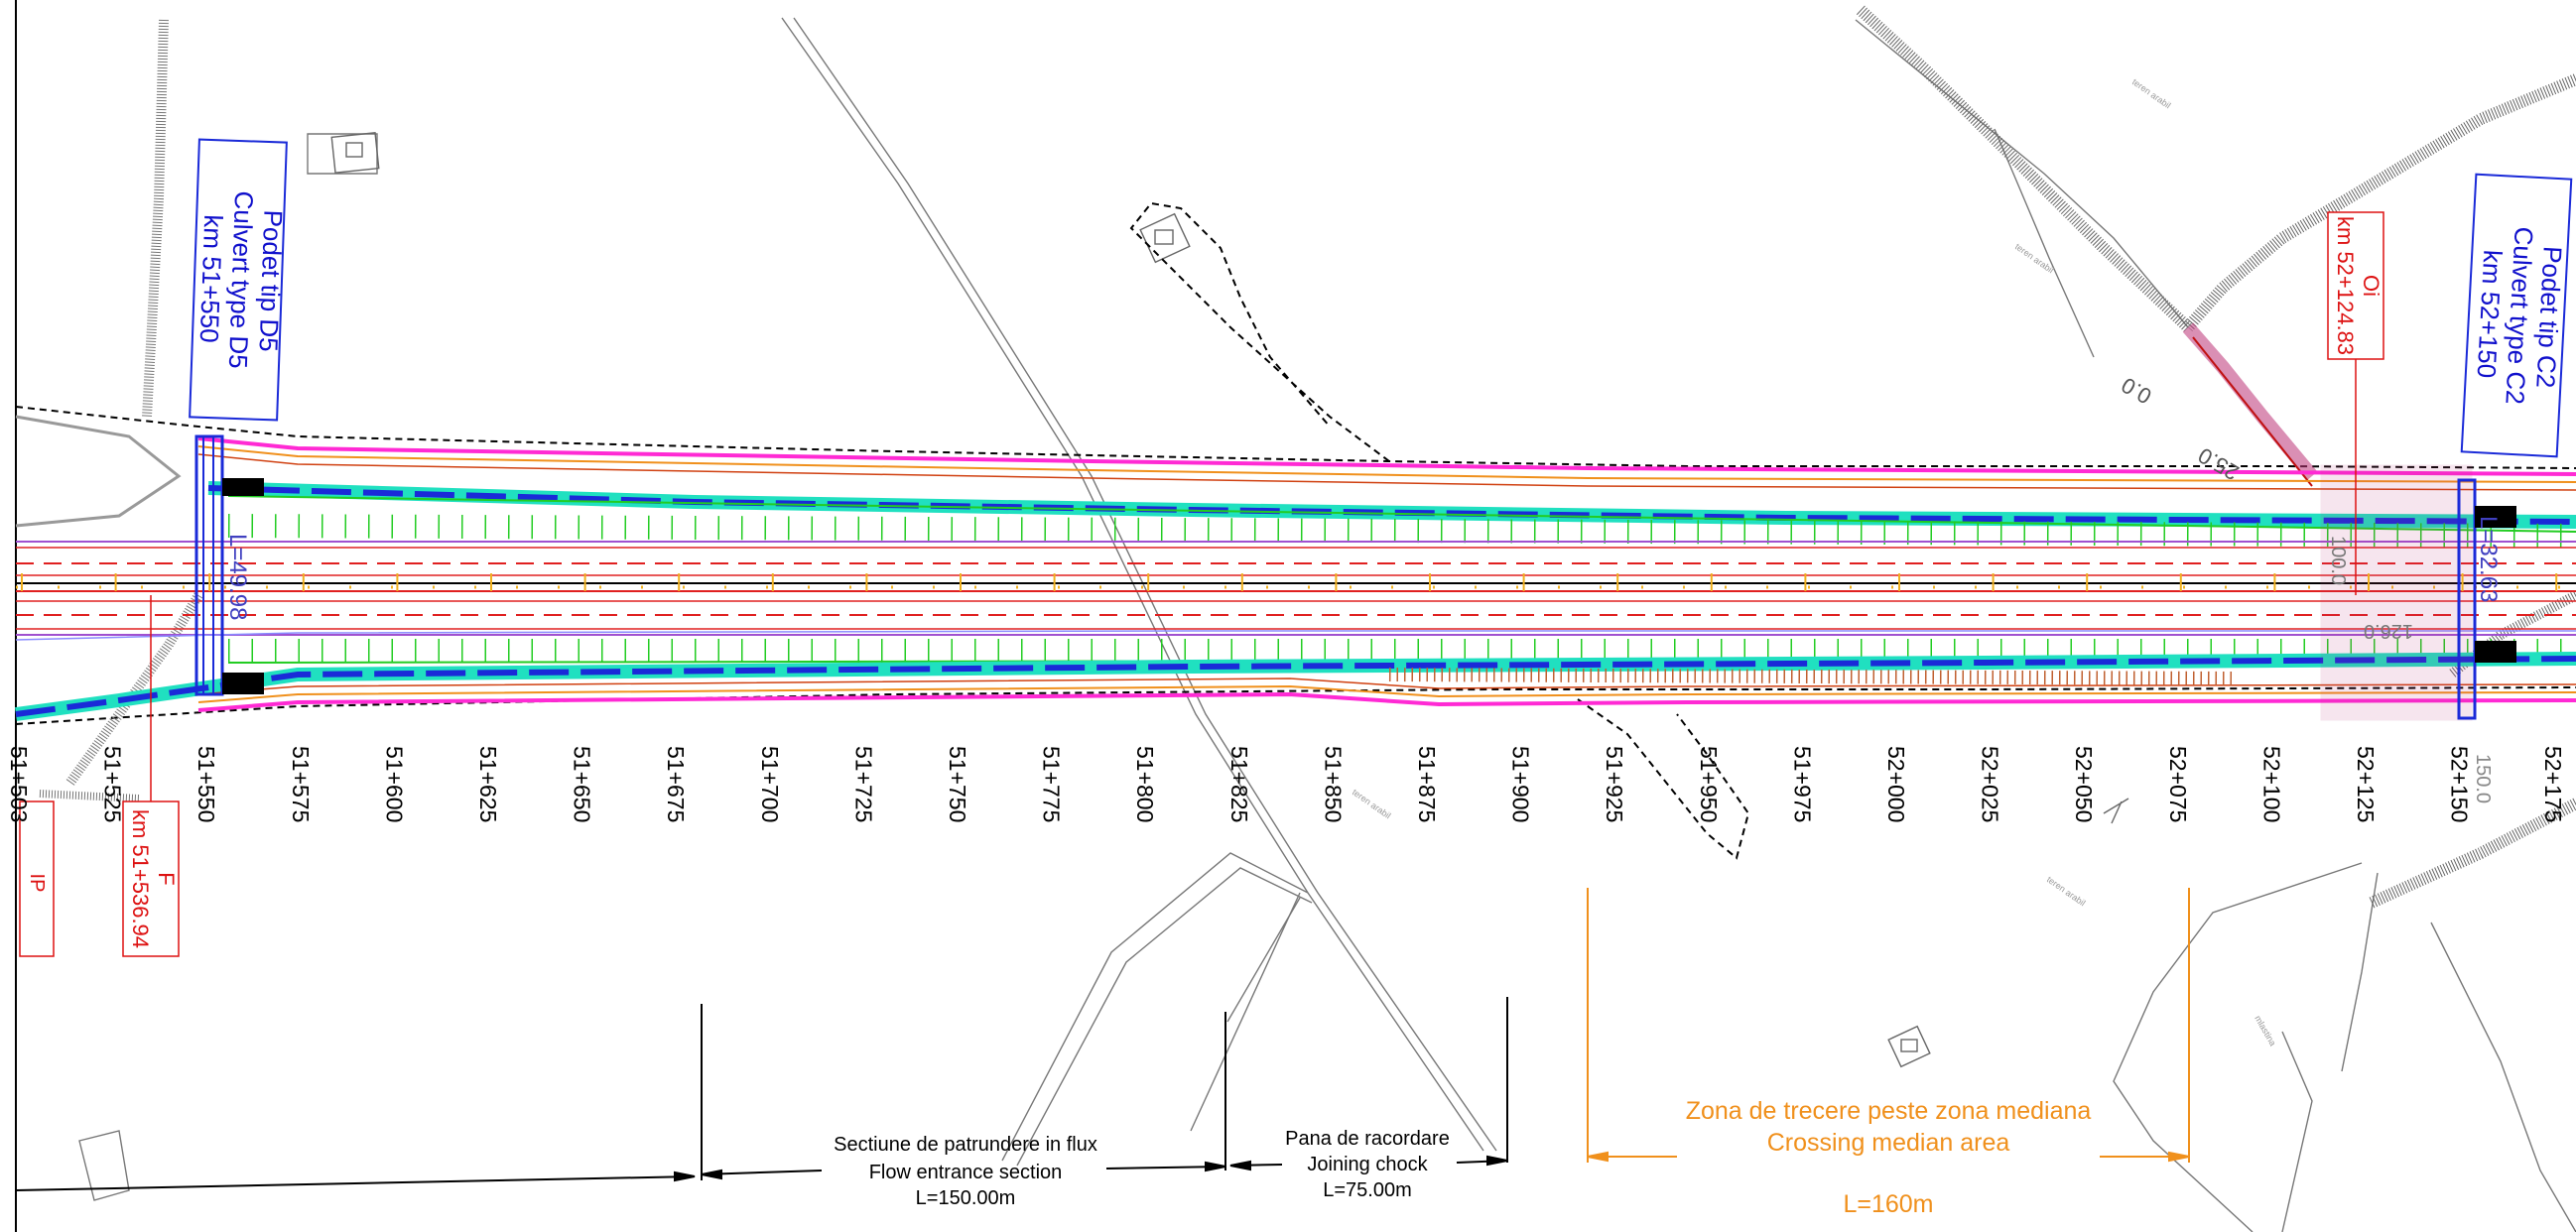 The image size is (2576, 1232). Describe the element at coordinates (966, 1145) in the screenshot. I see `flow-entrance-ro: Sectiune de patrundere in flux` at that location.